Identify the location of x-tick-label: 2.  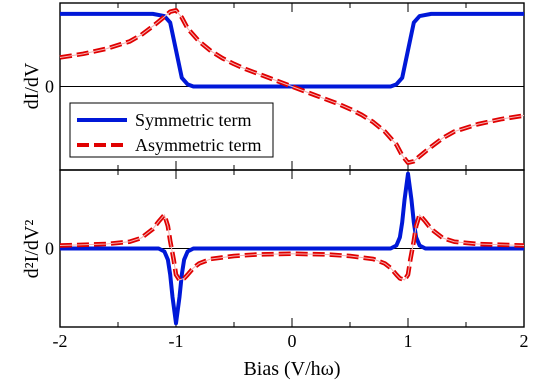
(524, 341).